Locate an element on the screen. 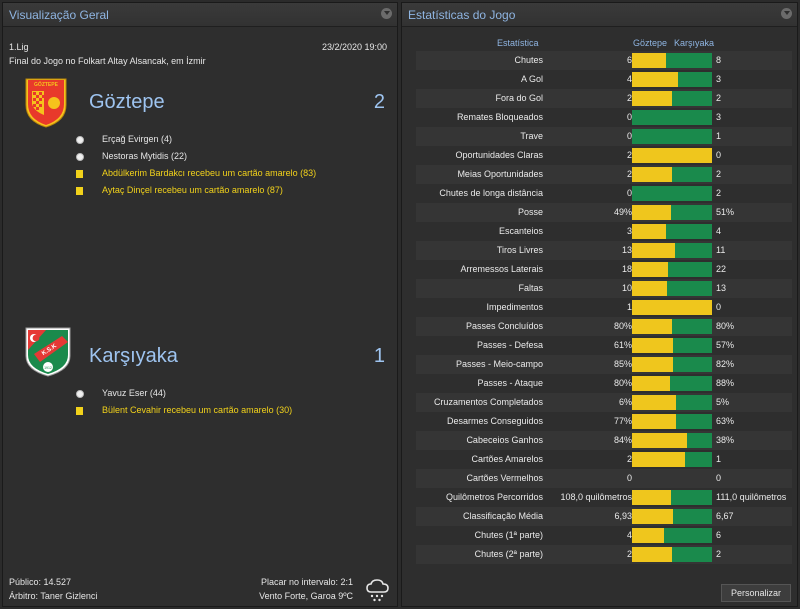  stat-home-value: 85% is located at coordinates (622, 364).